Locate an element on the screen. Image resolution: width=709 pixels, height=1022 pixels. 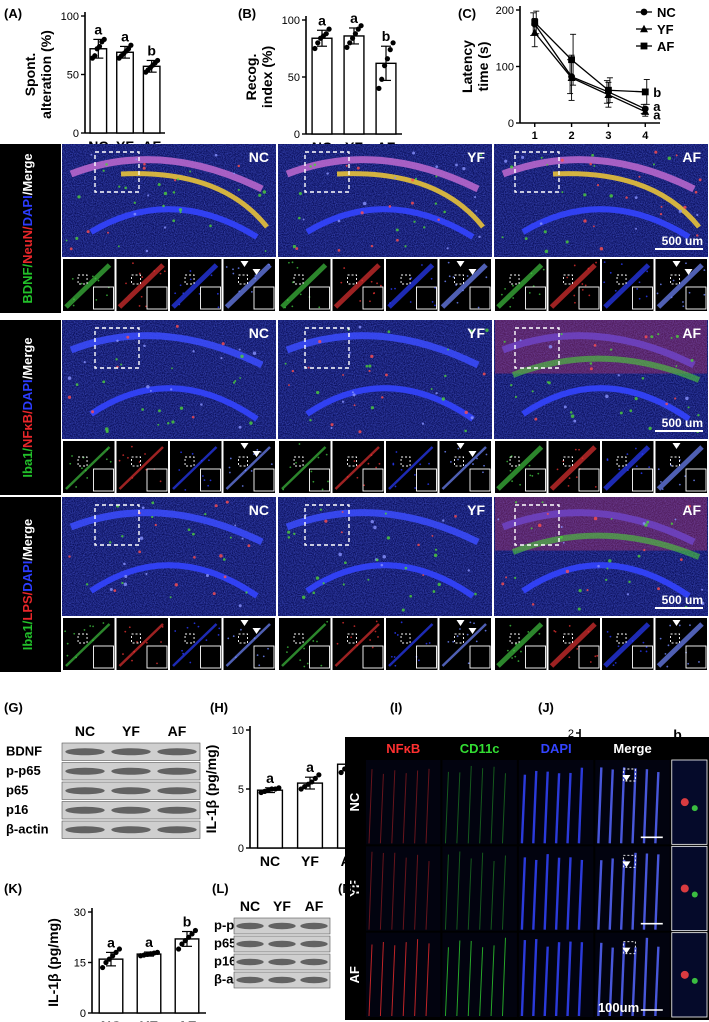
scale-bar-label: 100um is located at coordinates (618, 1007).